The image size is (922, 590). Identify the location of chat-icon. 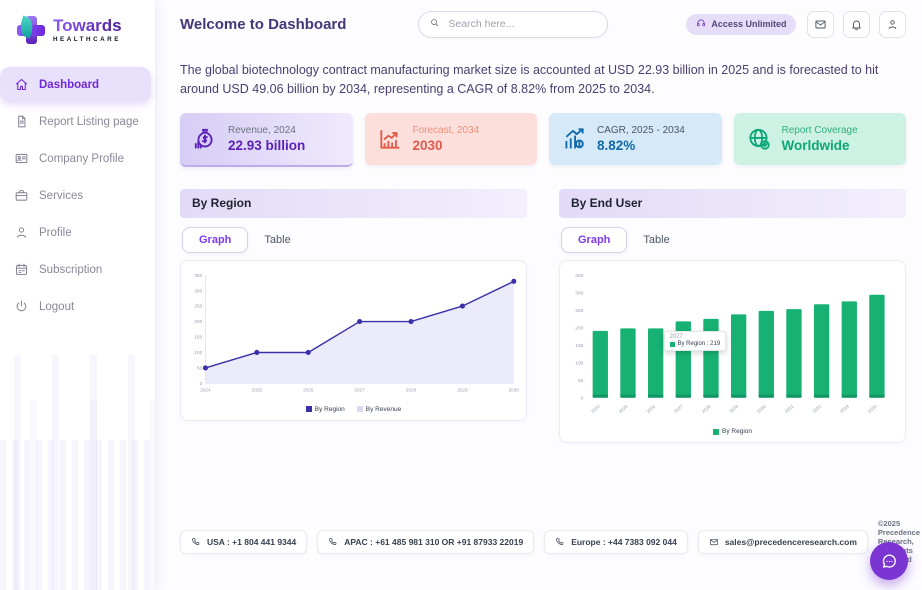
(889, 560).